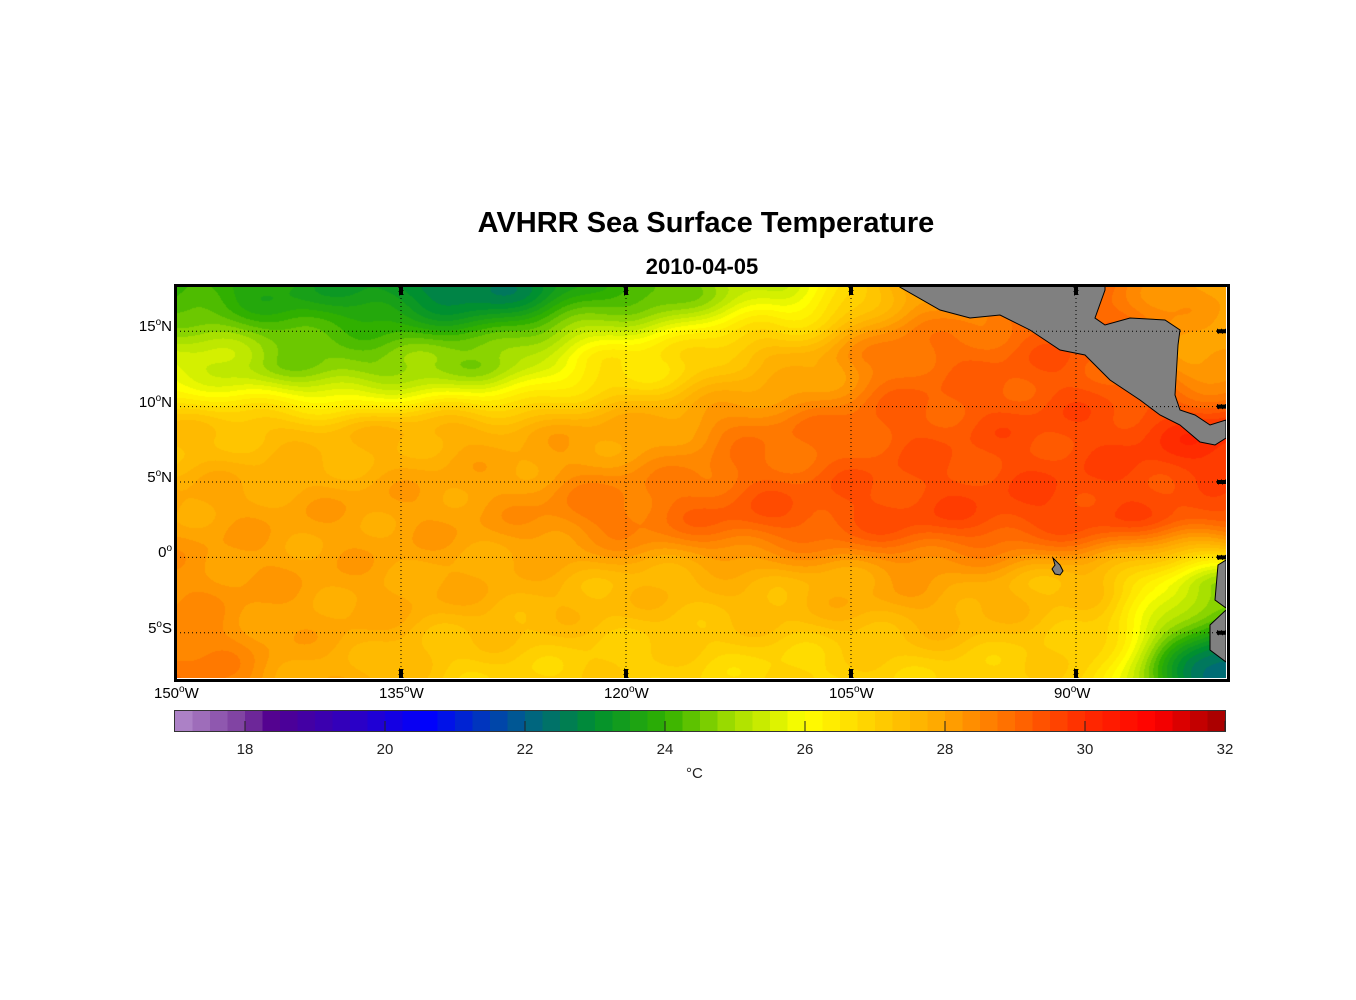 The height and width of the screenshot is (1000, 1356). Describe the element at coordinates (1062, 693) in the screenshot. I see `x-tick-degrees: 90` at that location.